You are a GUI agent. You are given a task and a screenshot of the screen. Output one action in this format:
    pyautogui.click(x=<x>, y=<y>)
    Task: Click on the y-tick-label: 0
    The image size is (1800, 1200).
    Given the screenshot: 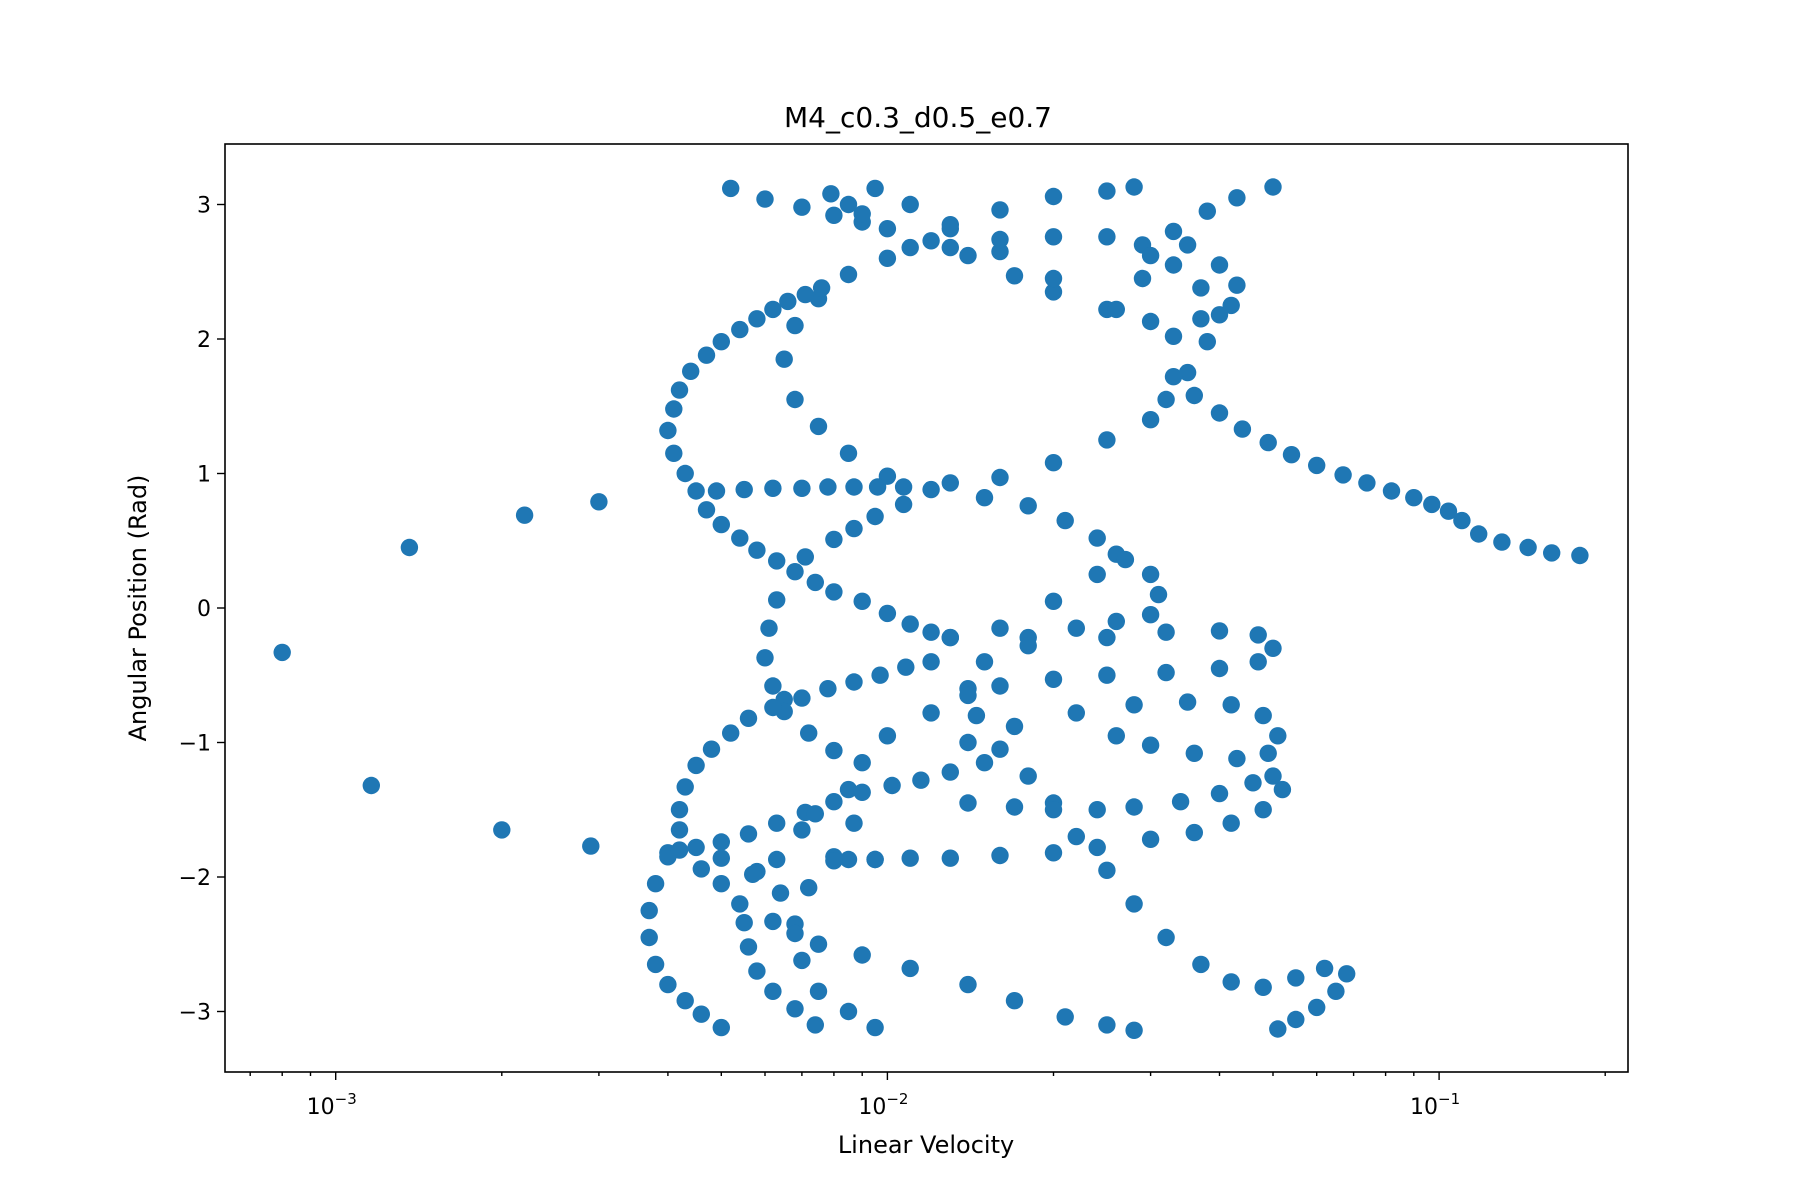 What is the action you would take?
    pyautogui.click(x=204, y=609)
    